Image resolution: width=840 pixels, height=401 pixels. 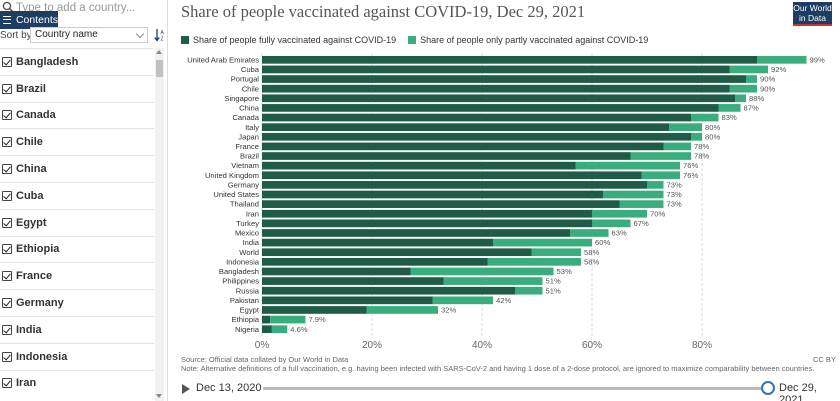 What do you see at coordinates (768, 388) in the screenshot?
I see `timeline-handle` at bounding box center [768, 388].